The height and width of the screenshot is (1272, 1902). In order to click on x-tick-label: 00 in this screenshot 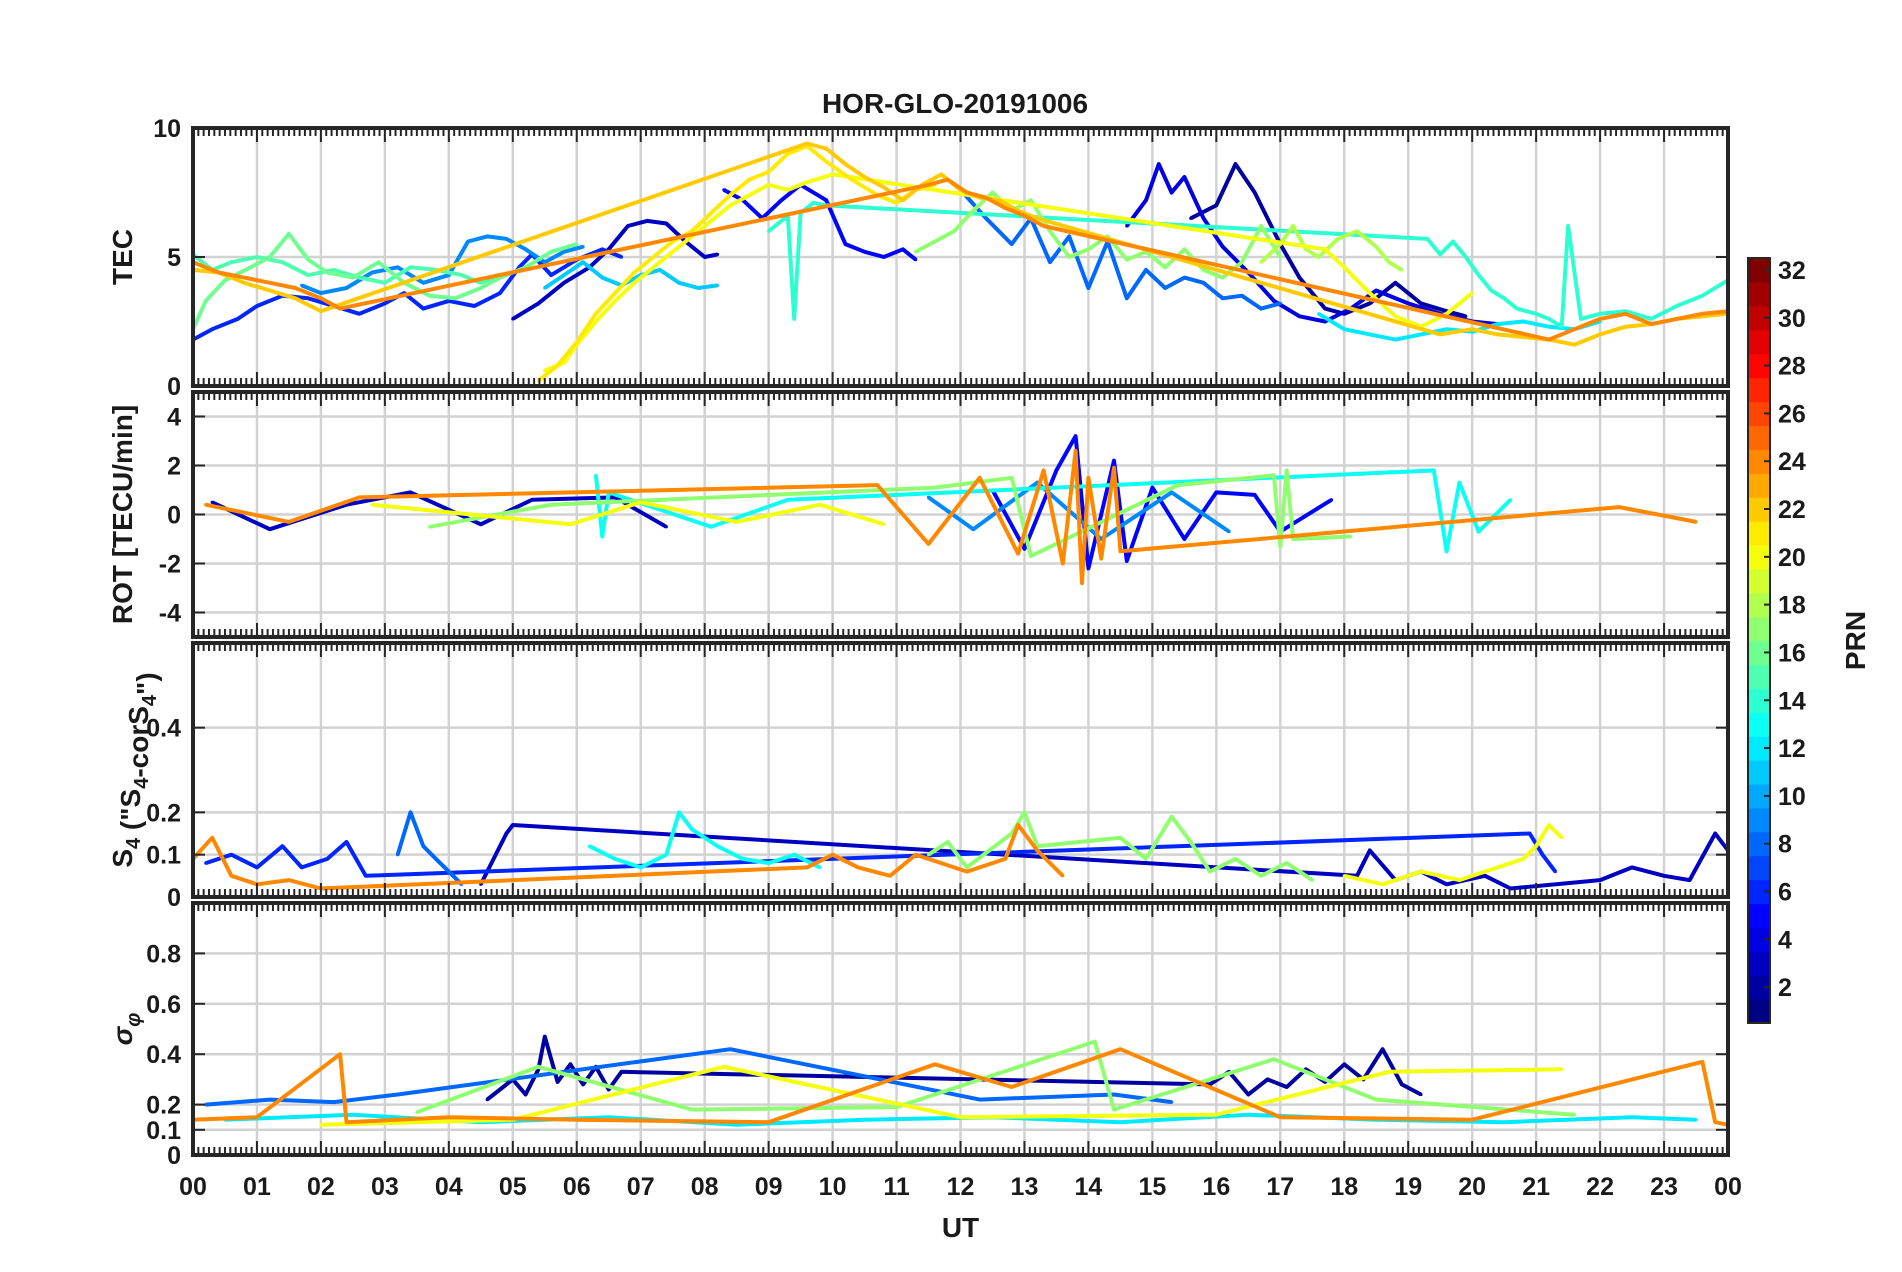, I will do `click(1728, 1187)`.